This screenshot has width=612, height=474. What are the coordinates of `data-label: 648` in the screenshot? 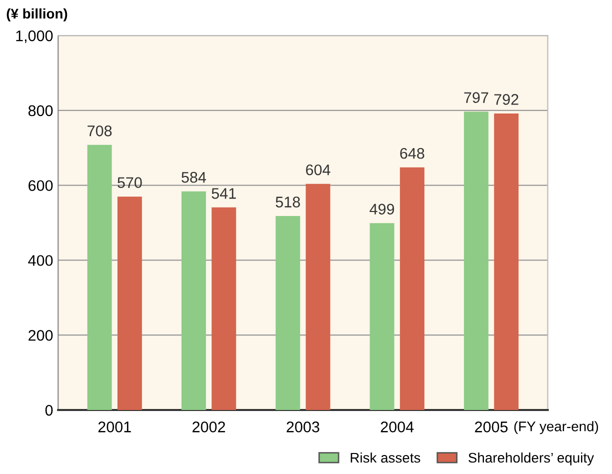 It's located at (412, 153).